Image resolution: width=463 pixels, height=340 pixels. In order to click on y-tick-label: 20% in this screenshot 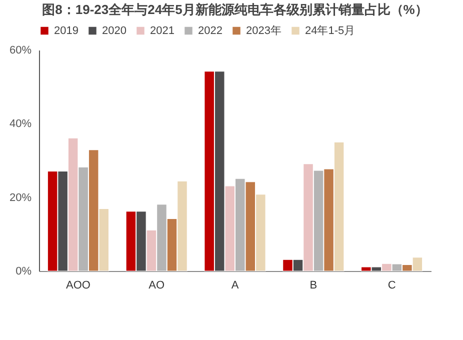, I will do `click(20, 198)`.